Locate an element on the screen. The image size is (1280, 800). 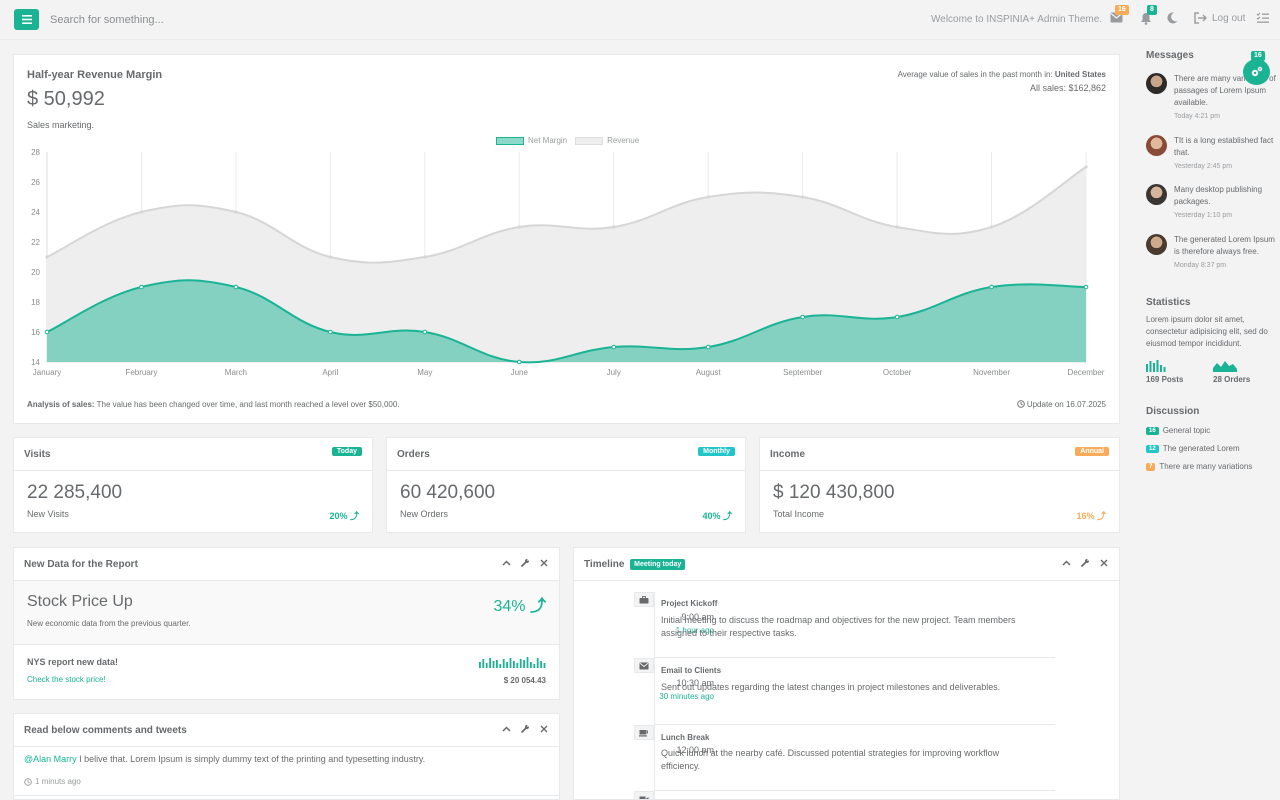
discussion-label: General topic is located at coordinates (1186, 430).